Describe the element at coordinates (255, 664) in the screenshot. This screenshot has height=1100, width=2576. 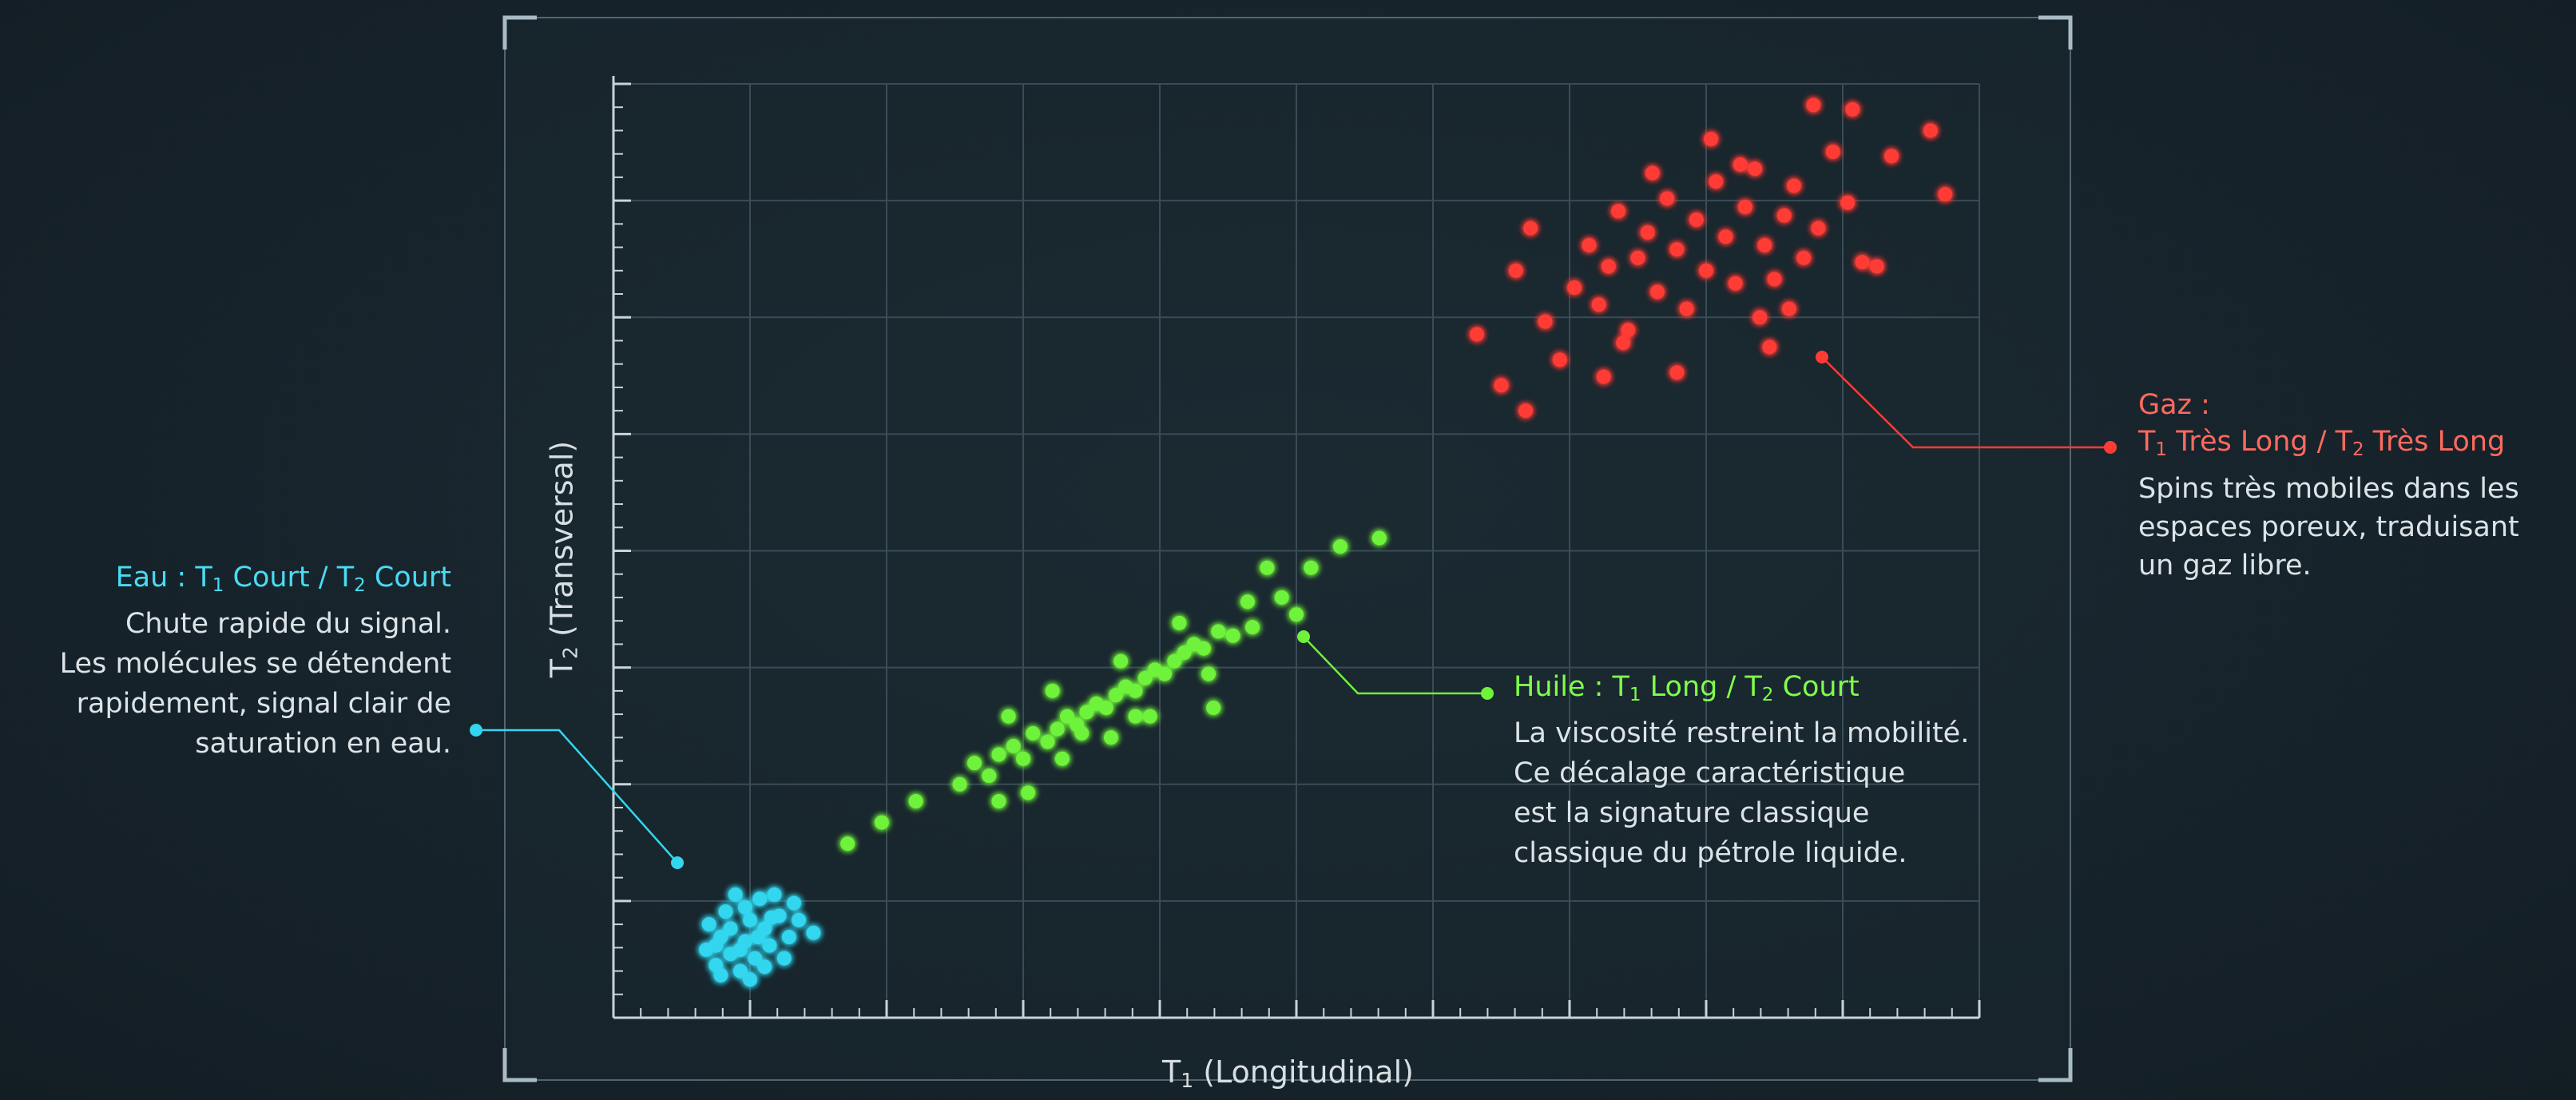
I see `annotation-line: Les molécules se détendent` at that location.